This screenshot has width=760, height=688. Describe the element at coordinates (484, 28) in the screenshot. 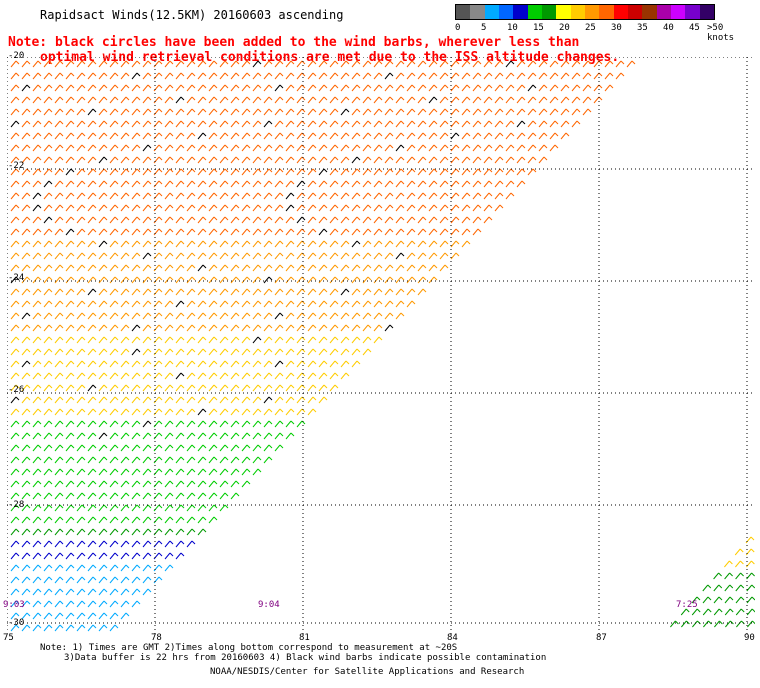

I see `legend-tick-label: 5` at that location.